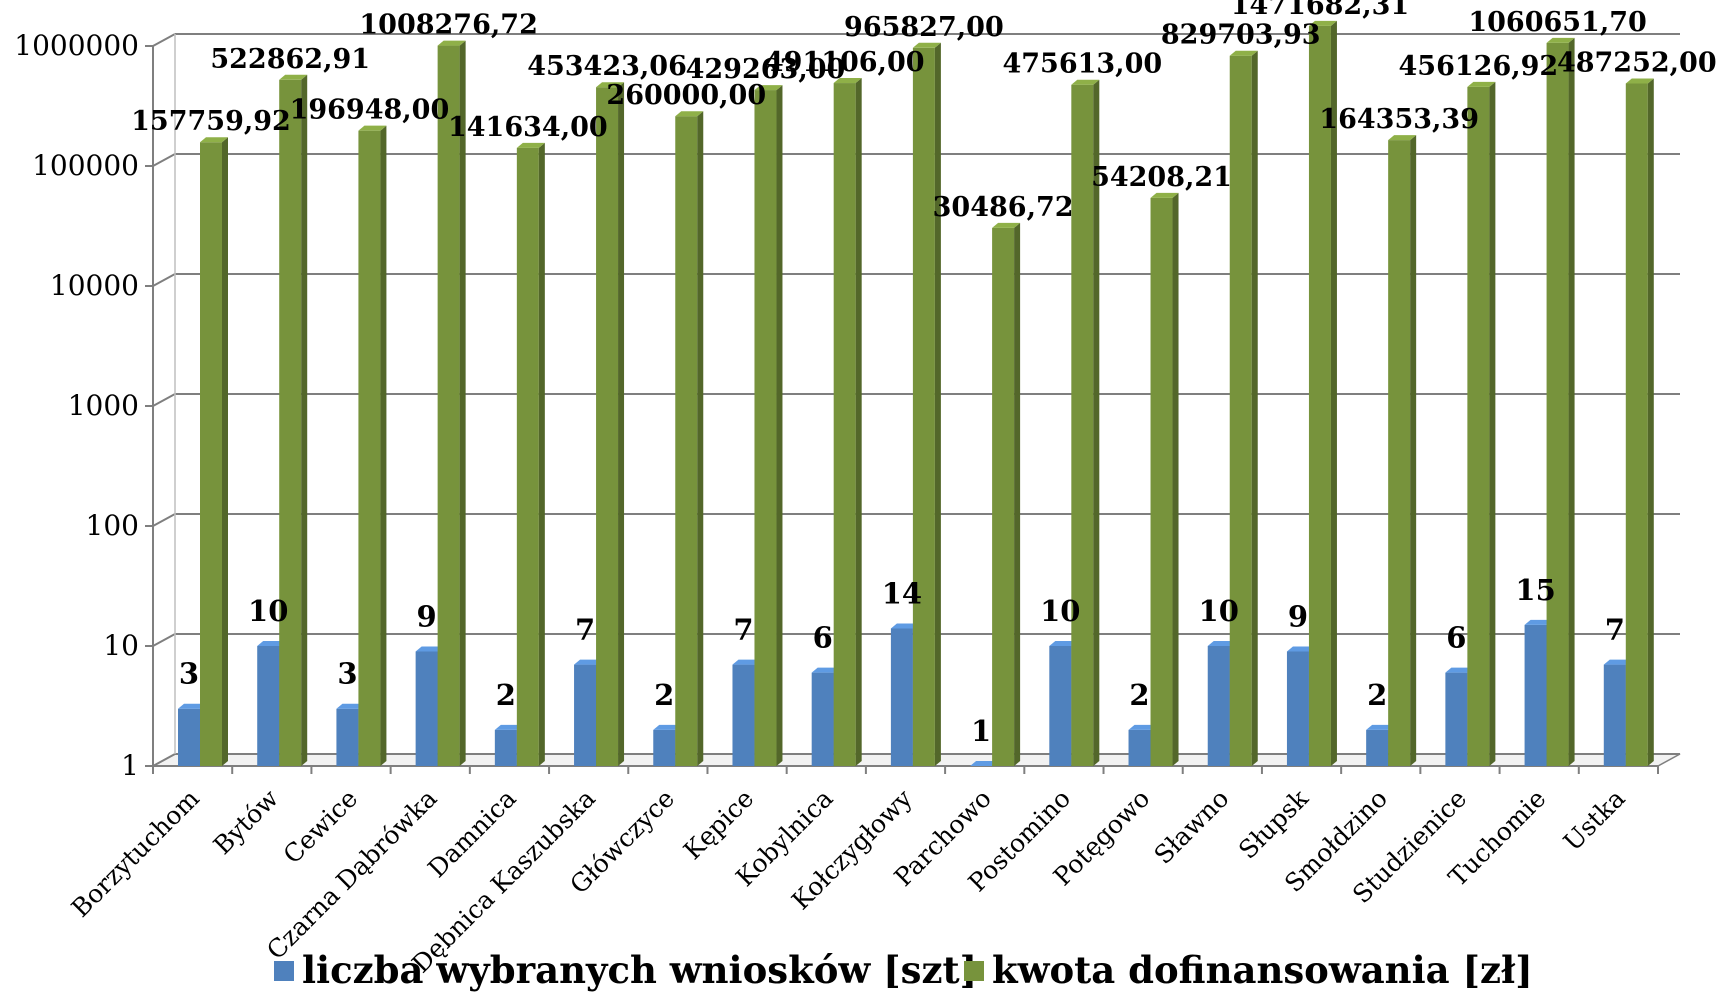  Describe the element at coordinates (290, 59) in the screenshot. I see `data-label-green: 522862,91` at that location.